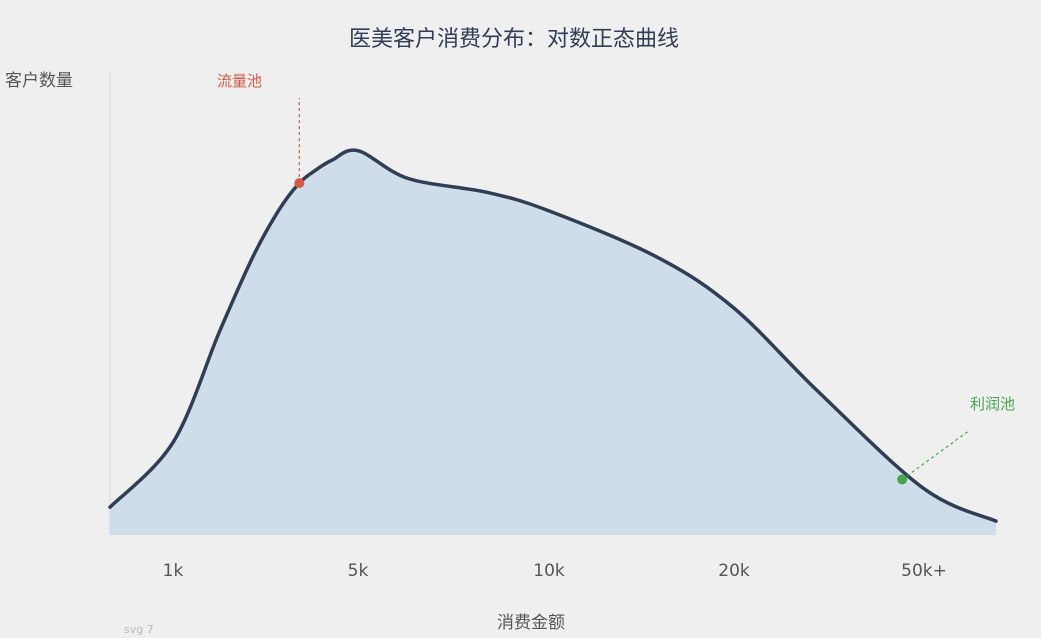 The width and height of the screenshot is (1041, 638). Describe the element at coordinates (549, 571) in the screenshot. I see `x-tick-label: 10k` at that location.